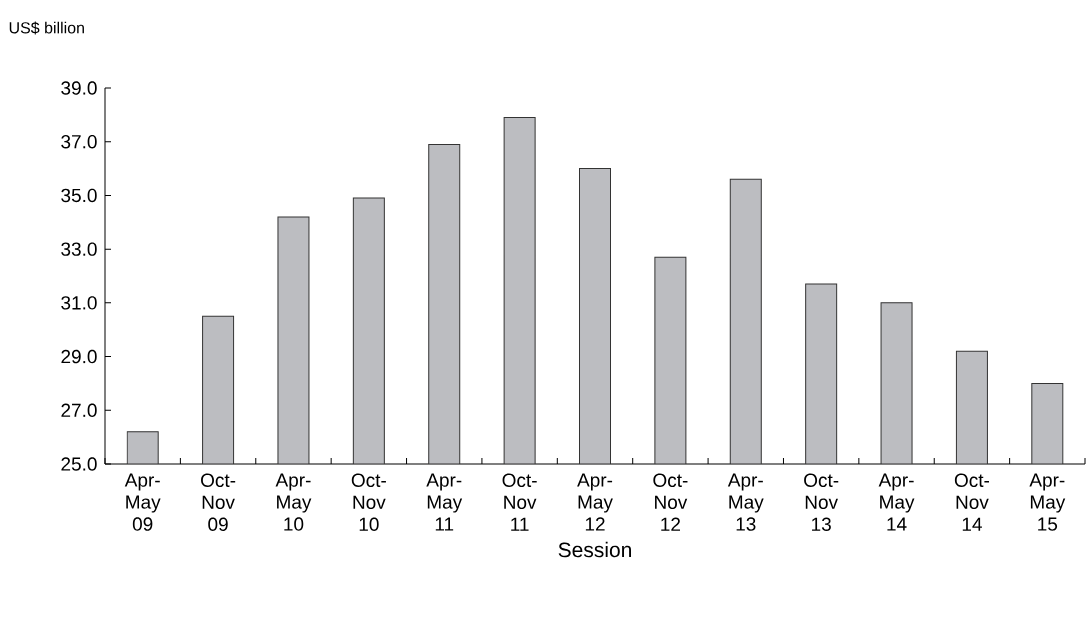  Describe the element at coordinates (79, 249) in the screenshot. I see `y-tick-label: 33.0` at that location.